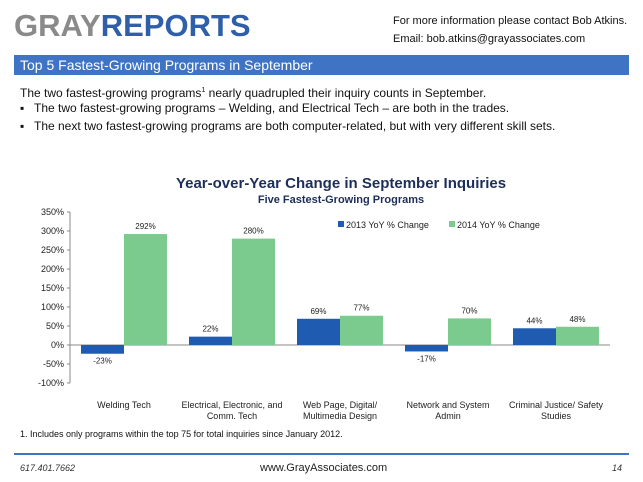 The image size is (643, 482). Describe the element at coordinates (361, 308) in the screenshot. I see `bar-data-label: 77%` at that location.